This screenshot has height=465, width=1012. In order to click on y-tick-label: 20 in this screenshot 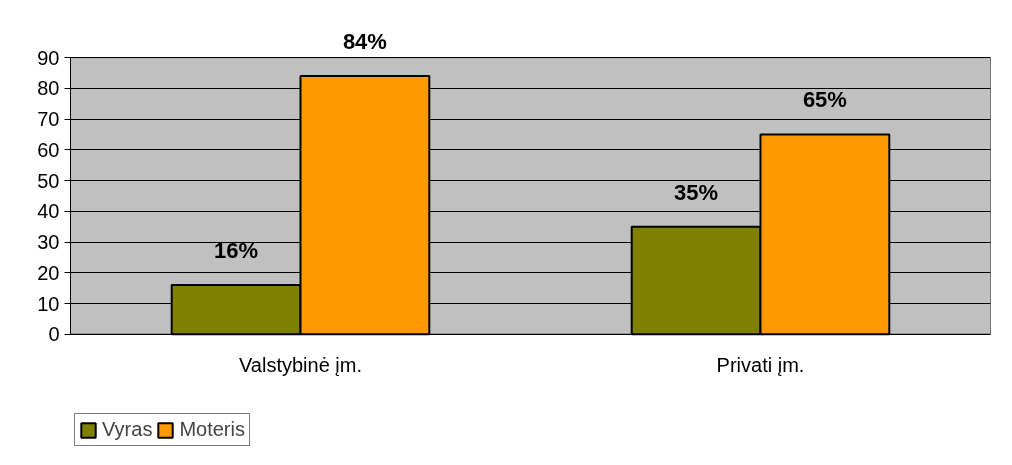, I will do `click(48, 272)`.